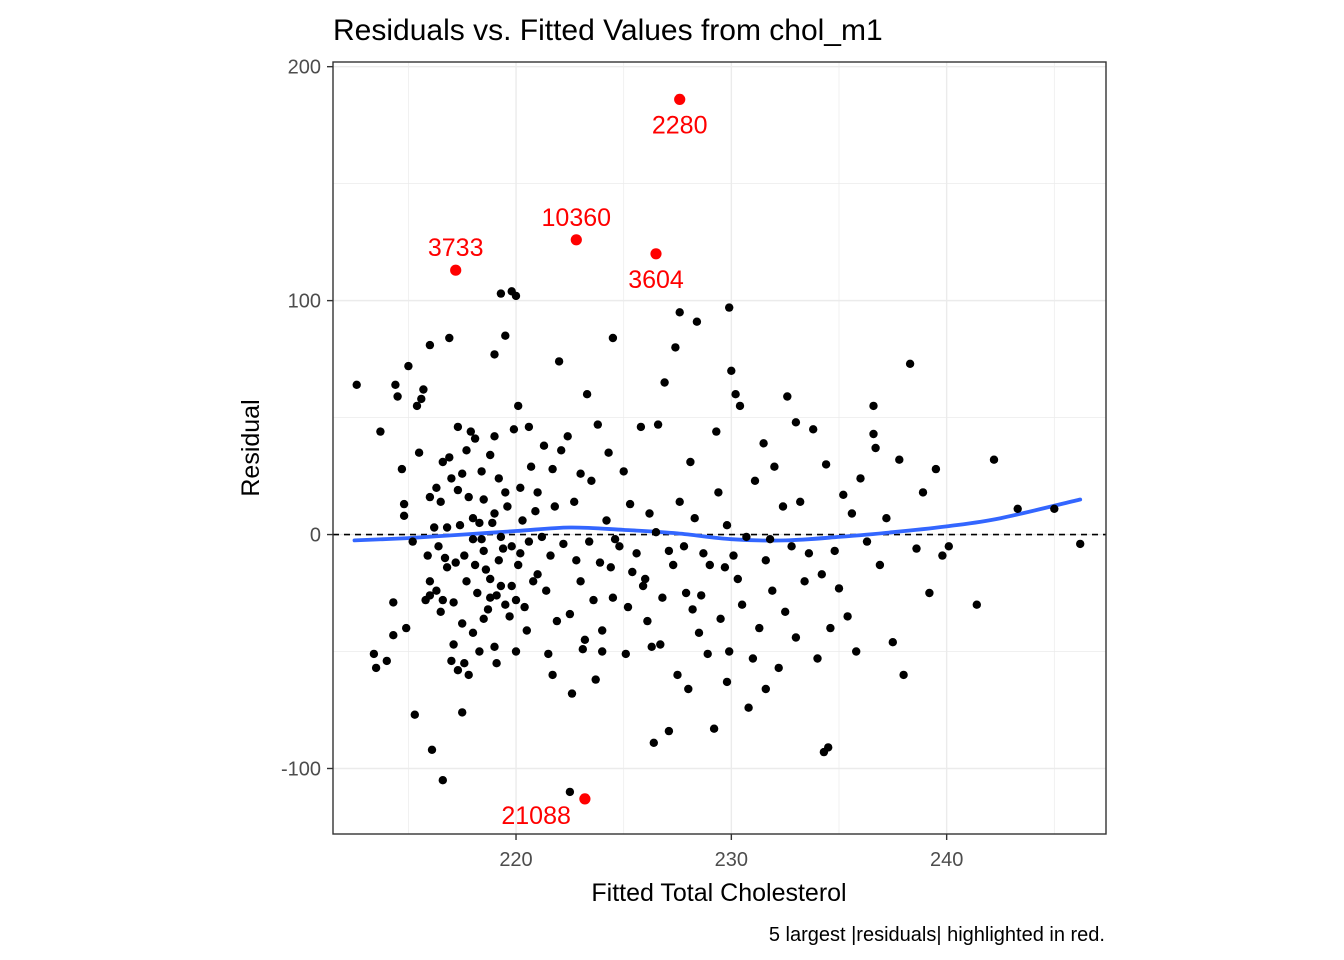  I want to click on y-tick-label: 100, so click(304, 302).